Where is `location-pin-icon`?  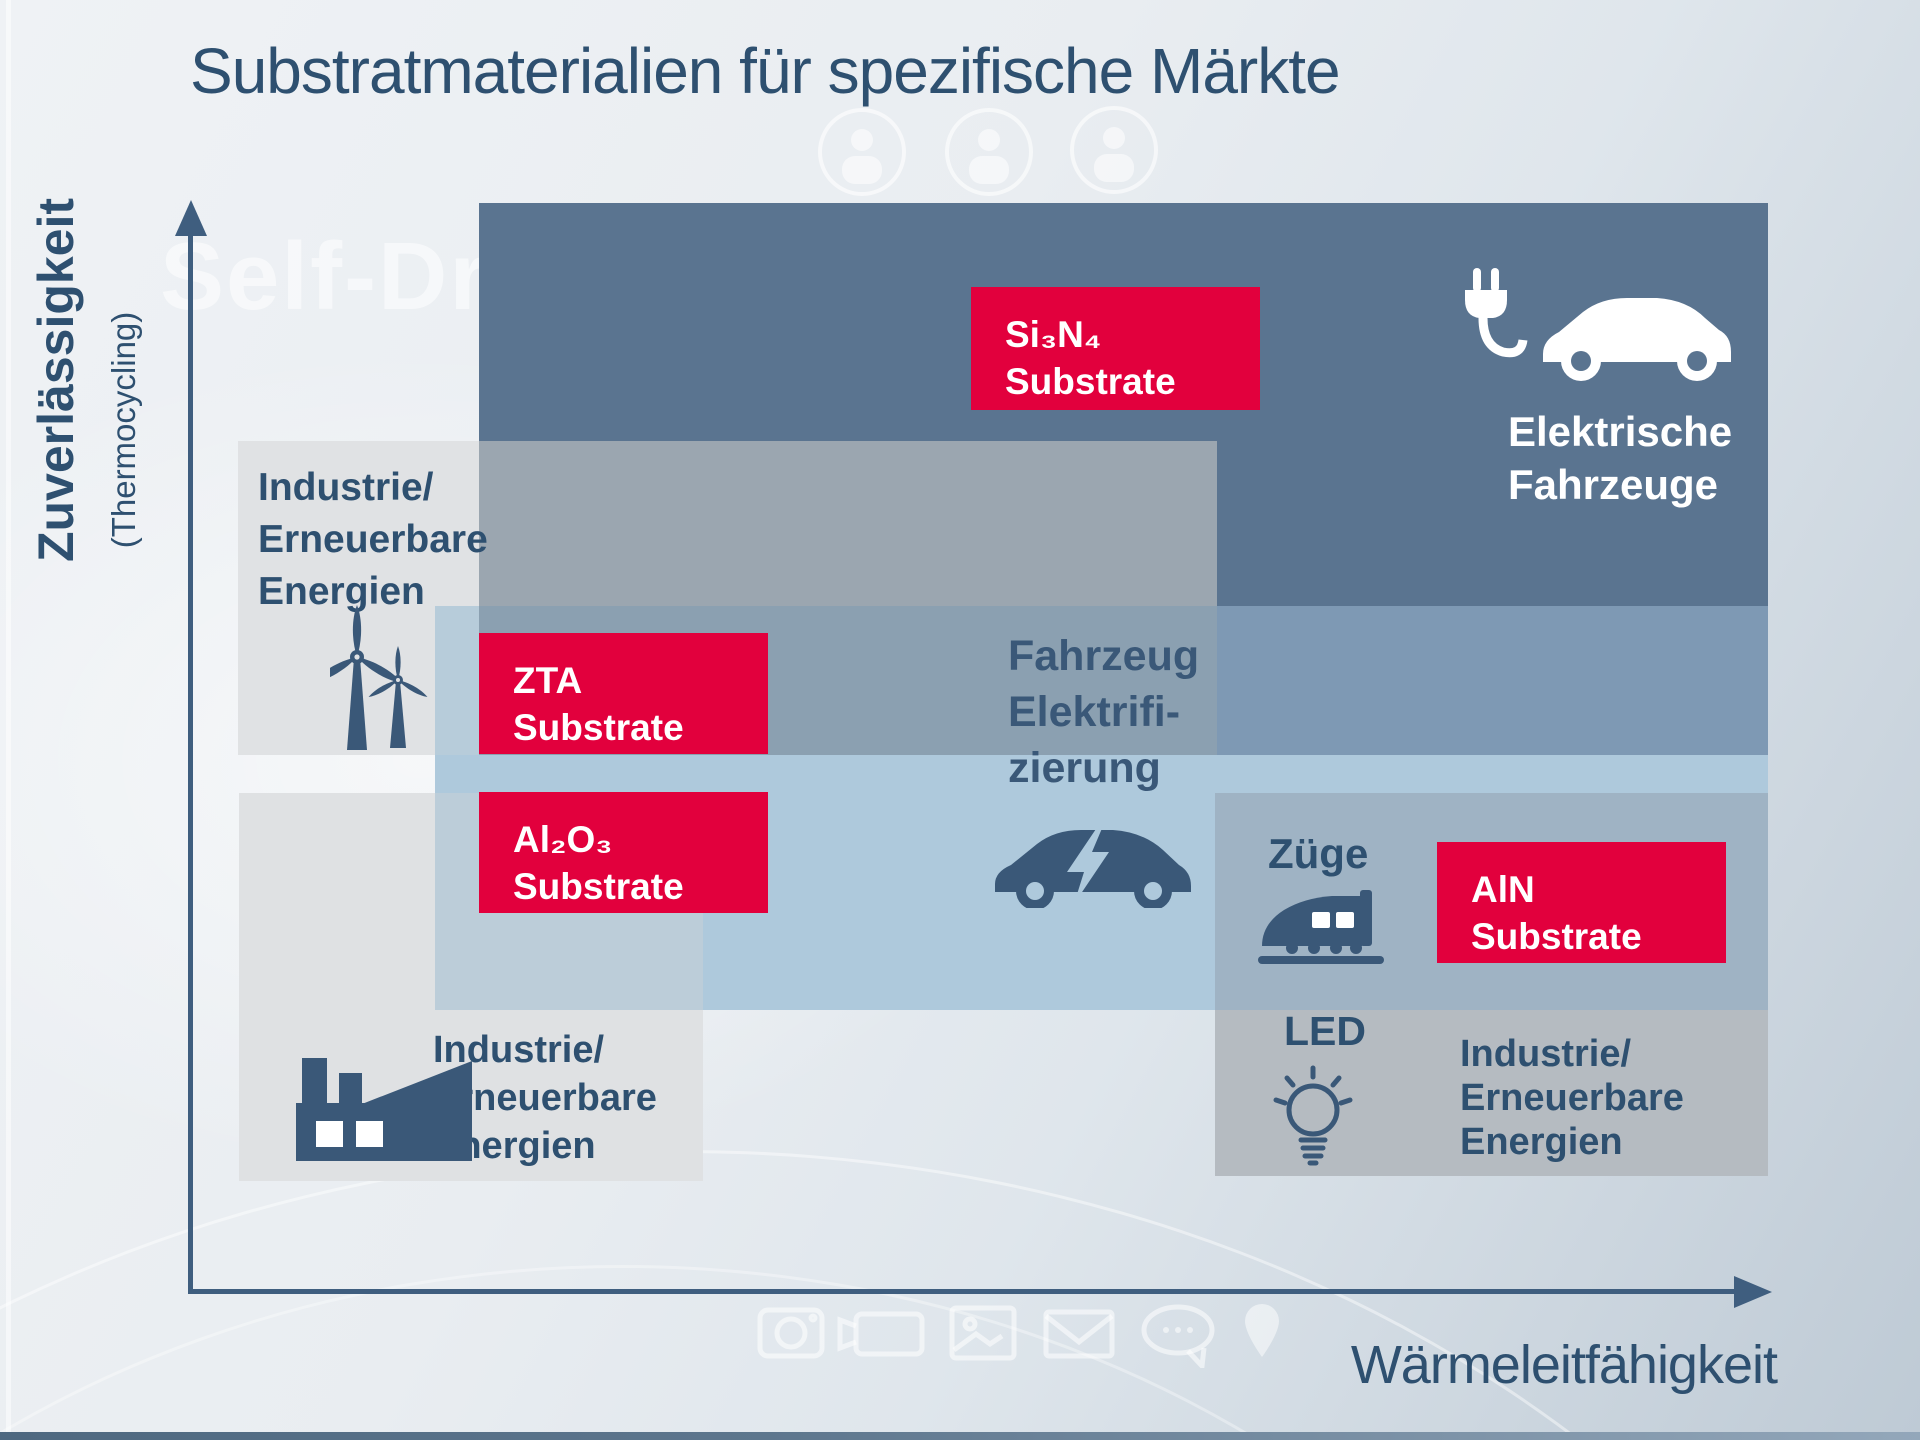 location-pin-icon is located at coordinates (1262, 1330).